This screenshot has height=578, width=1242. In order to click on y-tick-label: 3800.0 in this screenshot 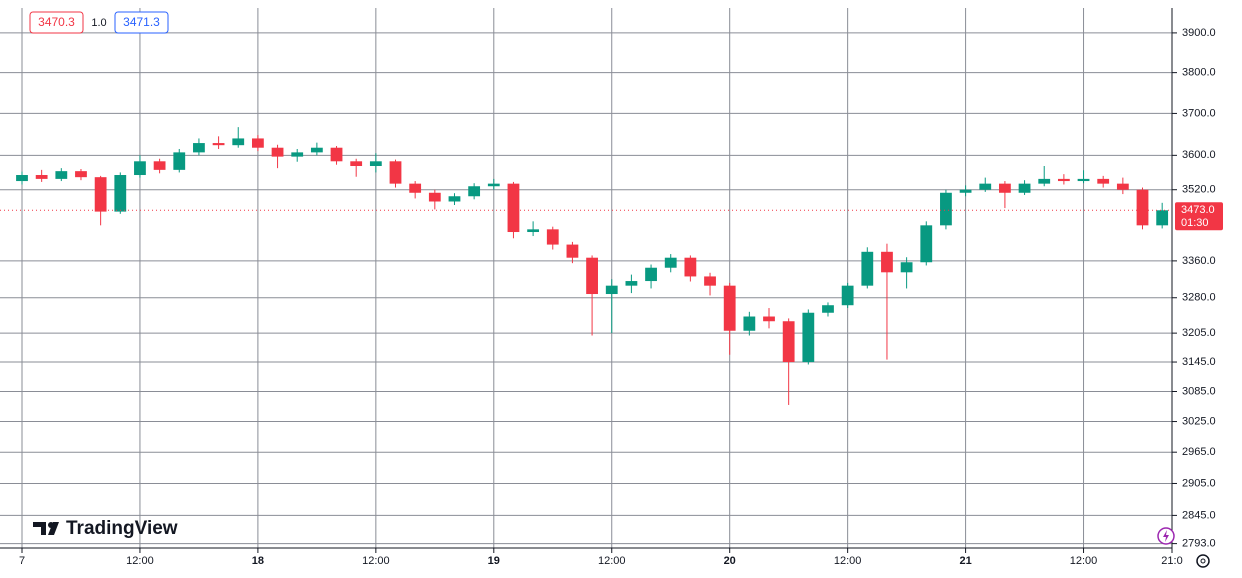, I will do `click(1199, 73)`.